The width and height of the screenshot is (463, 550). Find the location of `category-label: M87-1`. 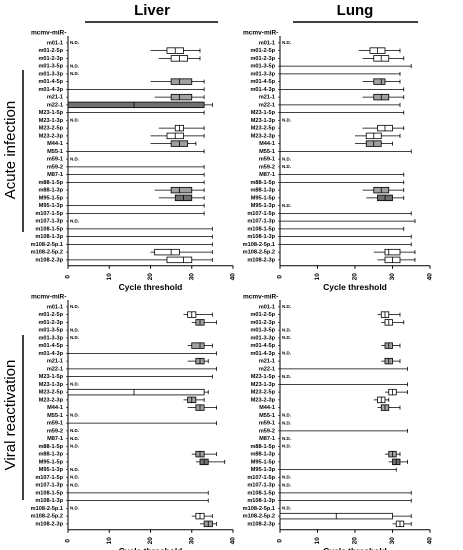

category-label: M87-1 is located at coordinates (55, 175).